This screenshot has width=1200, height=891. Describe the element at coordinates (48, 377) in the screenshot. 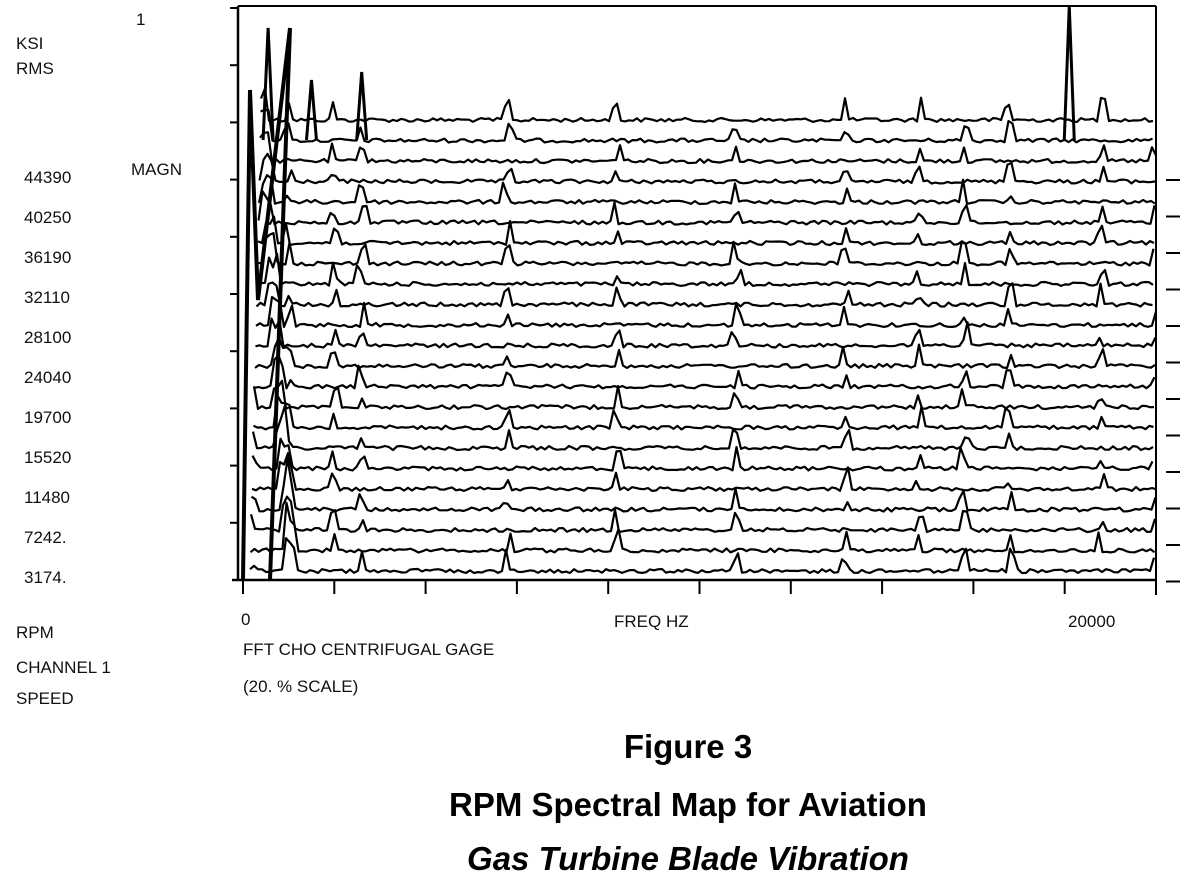

I see `rpm-label: 24040` at that location.